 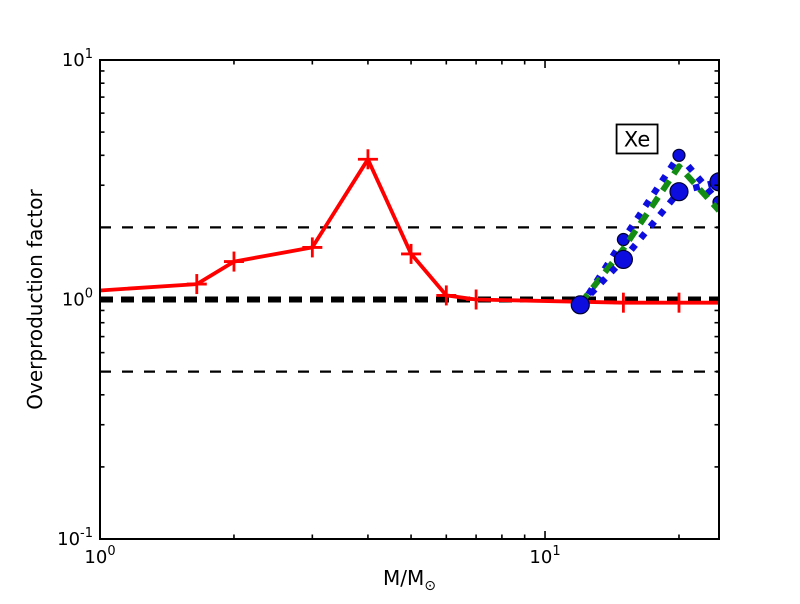 What do you see at coordinates (648, 243) in the screenshot?
I see `massive-blue-dotted-large-circles-line` at bounding box center [648, 243].